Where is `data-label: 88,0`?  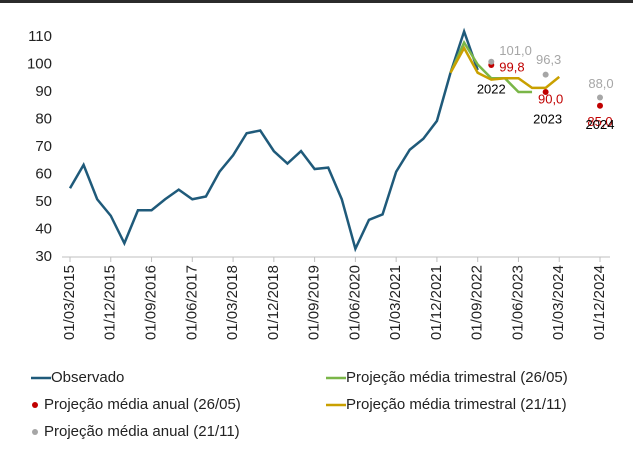 data-label: 88,0 is located at coordinates (600, 83).